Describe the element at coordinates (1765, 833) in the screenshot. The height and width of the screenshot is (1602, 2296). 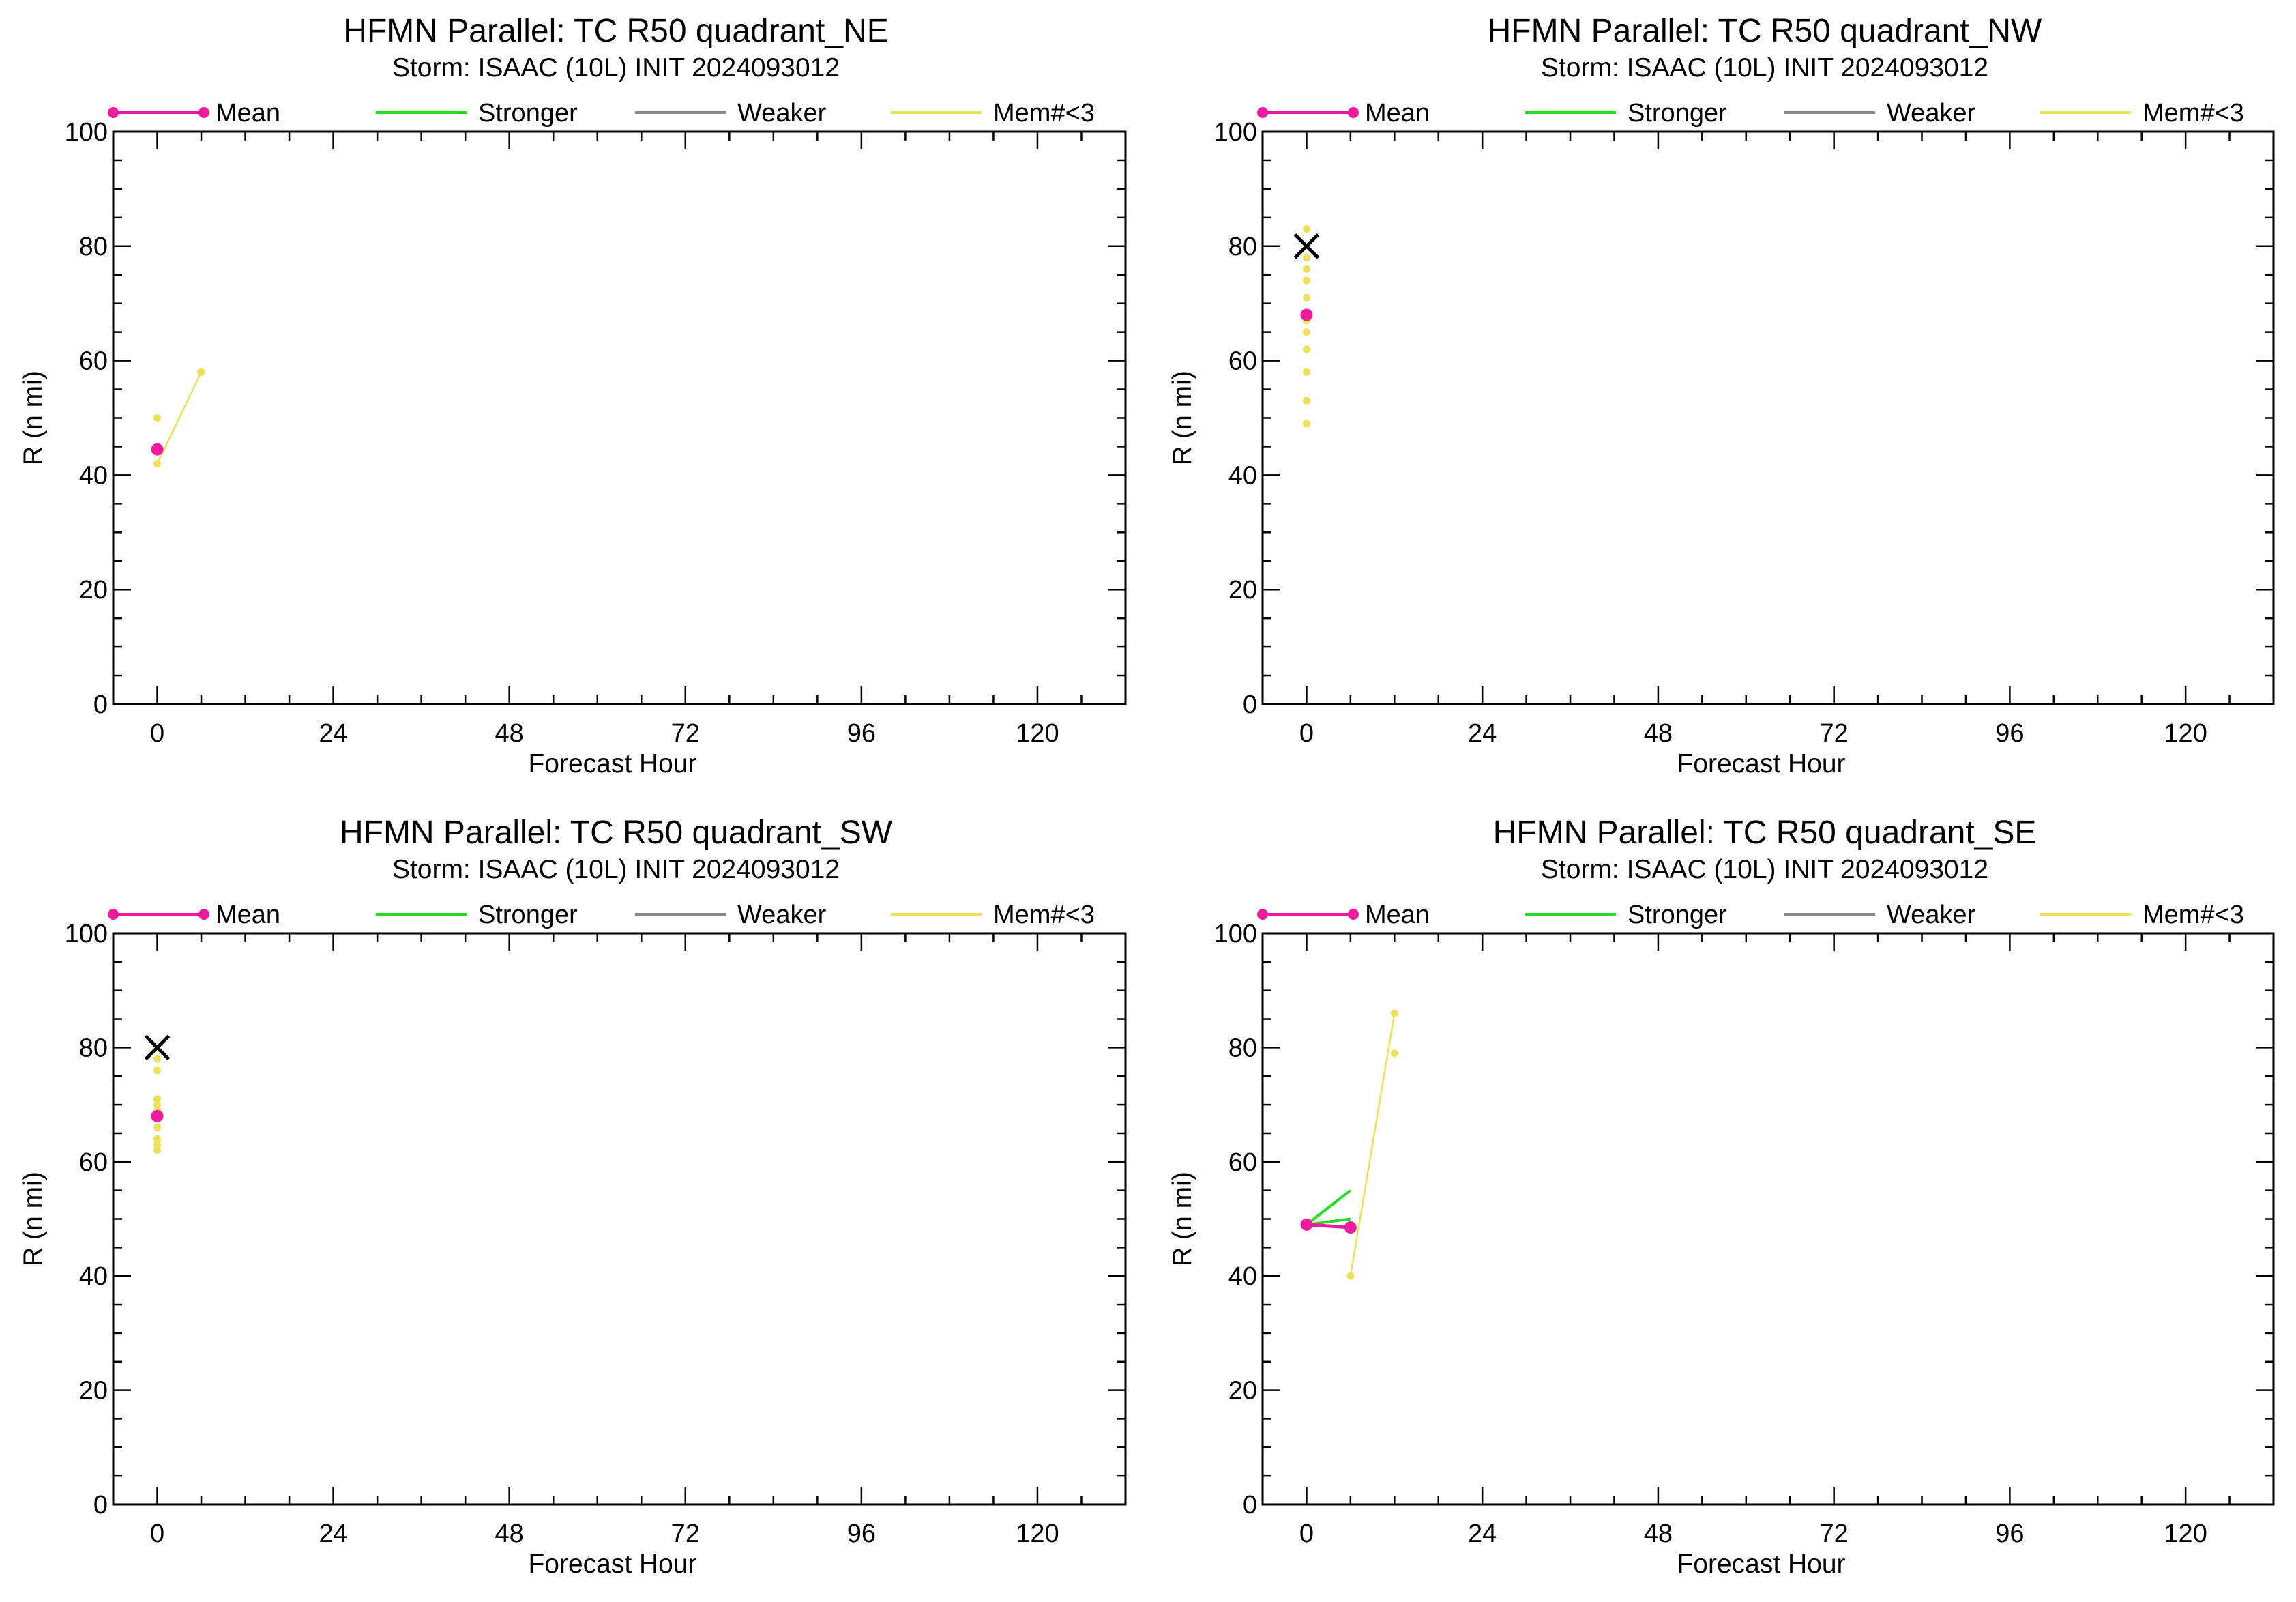
I see `chart-title: HFMN Parallel: TC R50 quadrant_SE` at that location.